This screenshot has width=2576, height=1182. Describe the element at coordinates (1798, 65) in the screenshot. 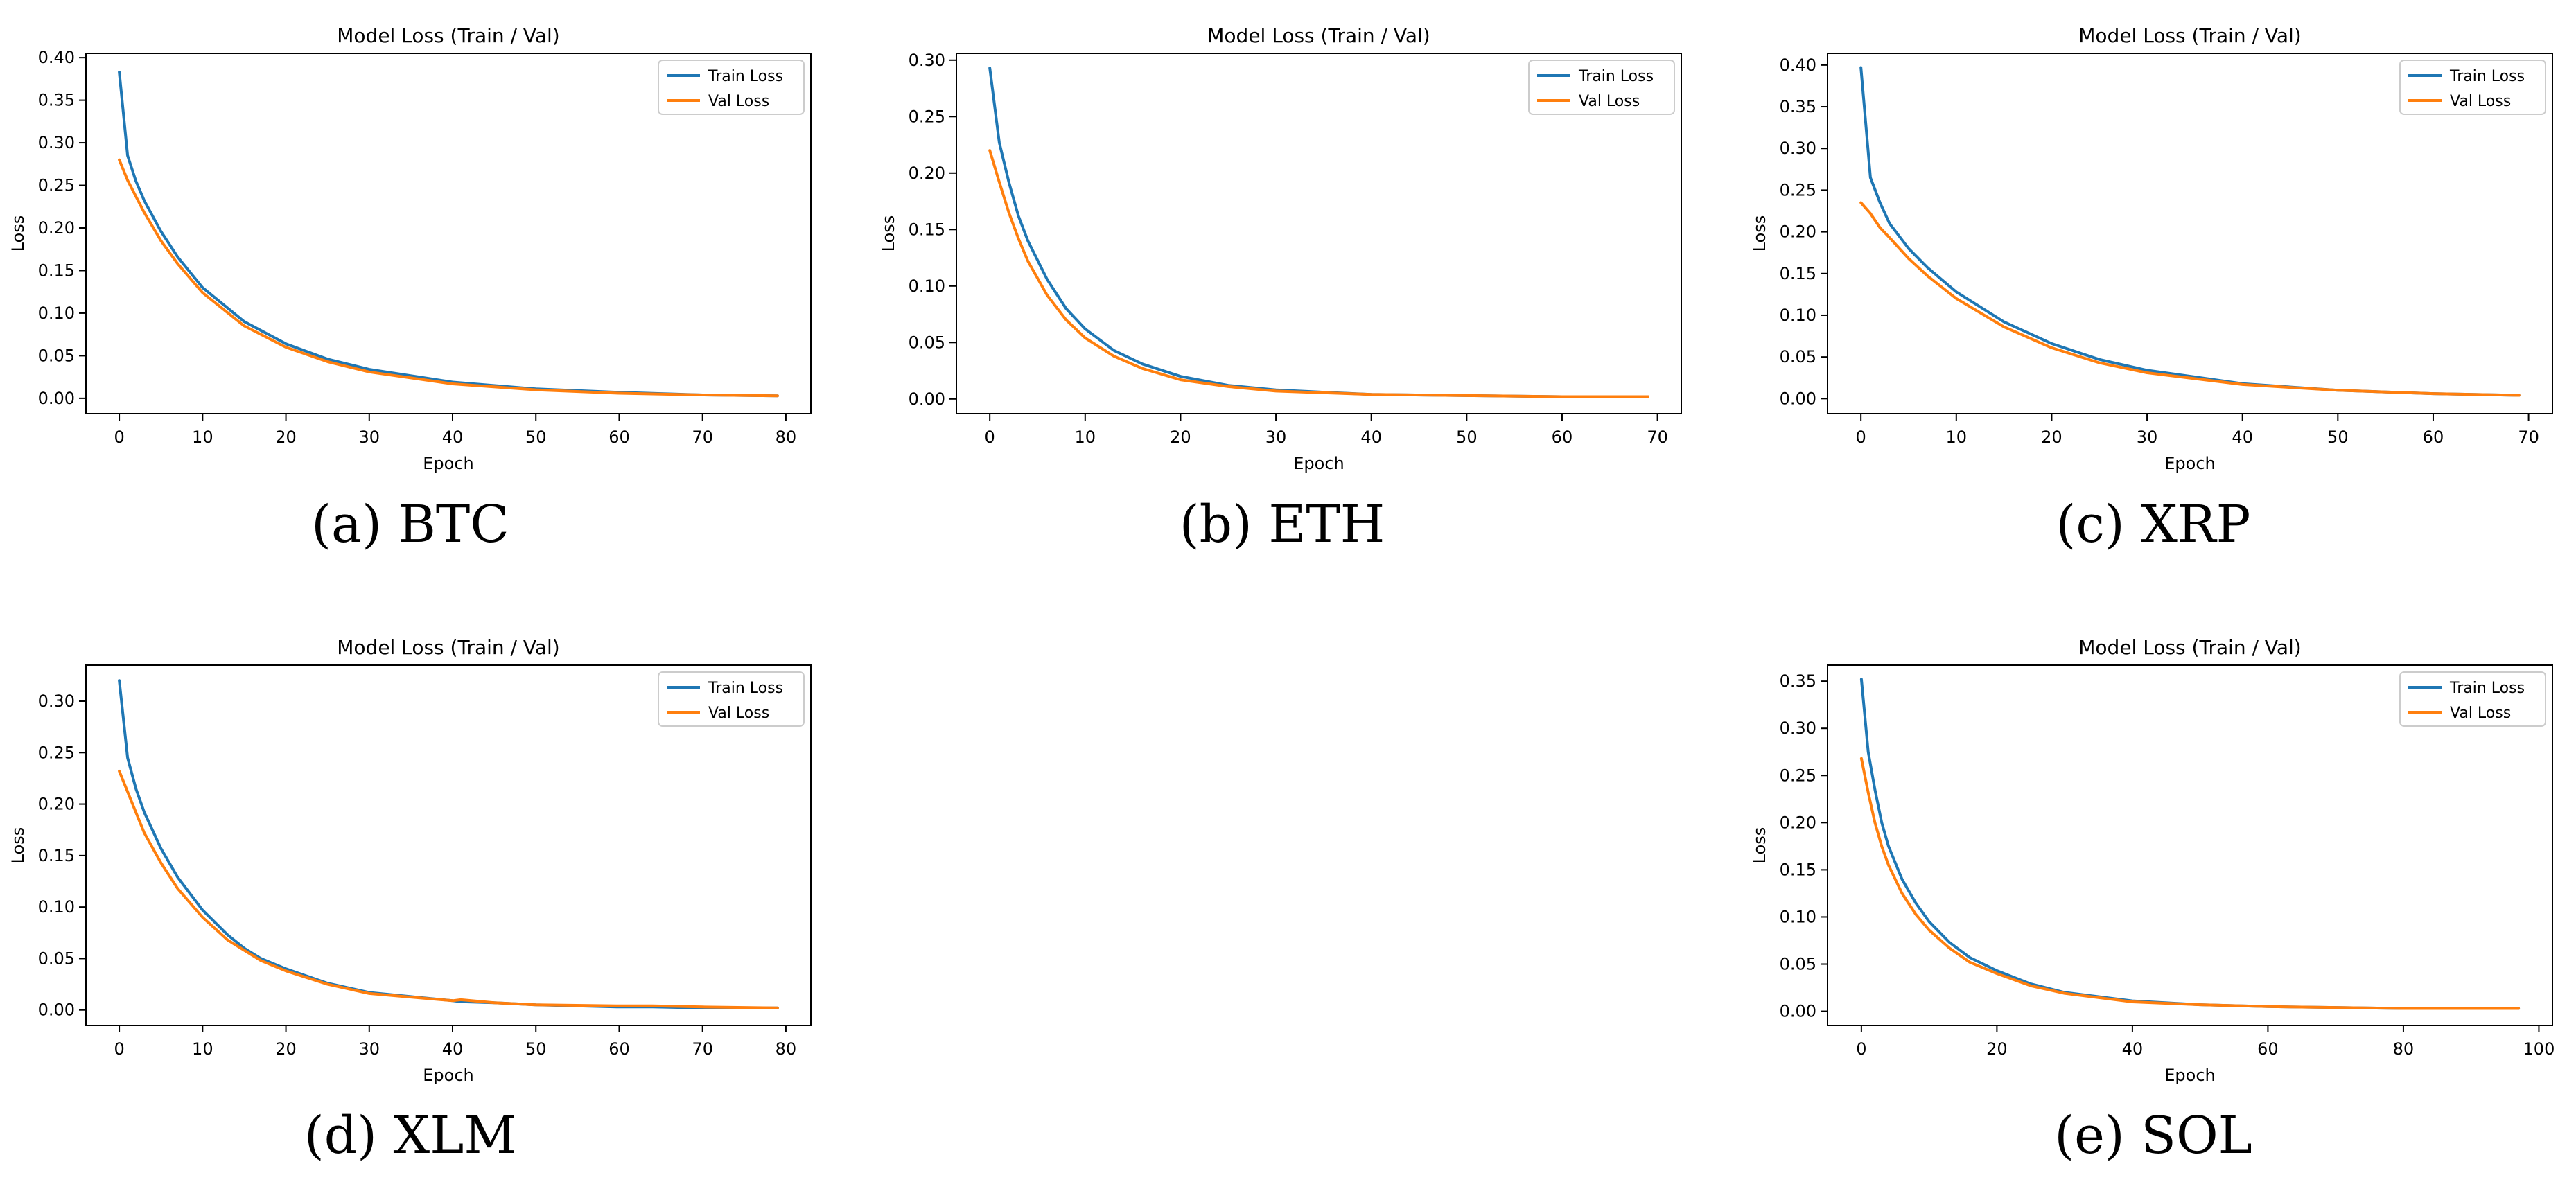

I see `y-tick-label: 0.40` at that location.